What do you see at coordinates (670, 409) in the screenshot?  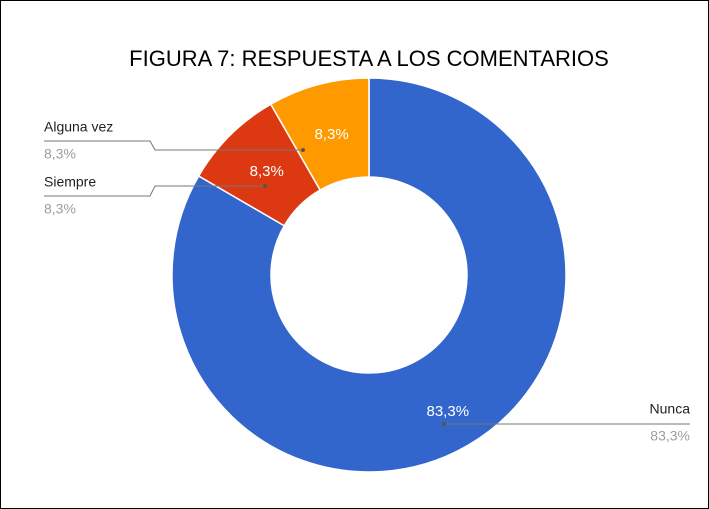 I see `legend-label: Nunca` at bounding box center [670, 409].